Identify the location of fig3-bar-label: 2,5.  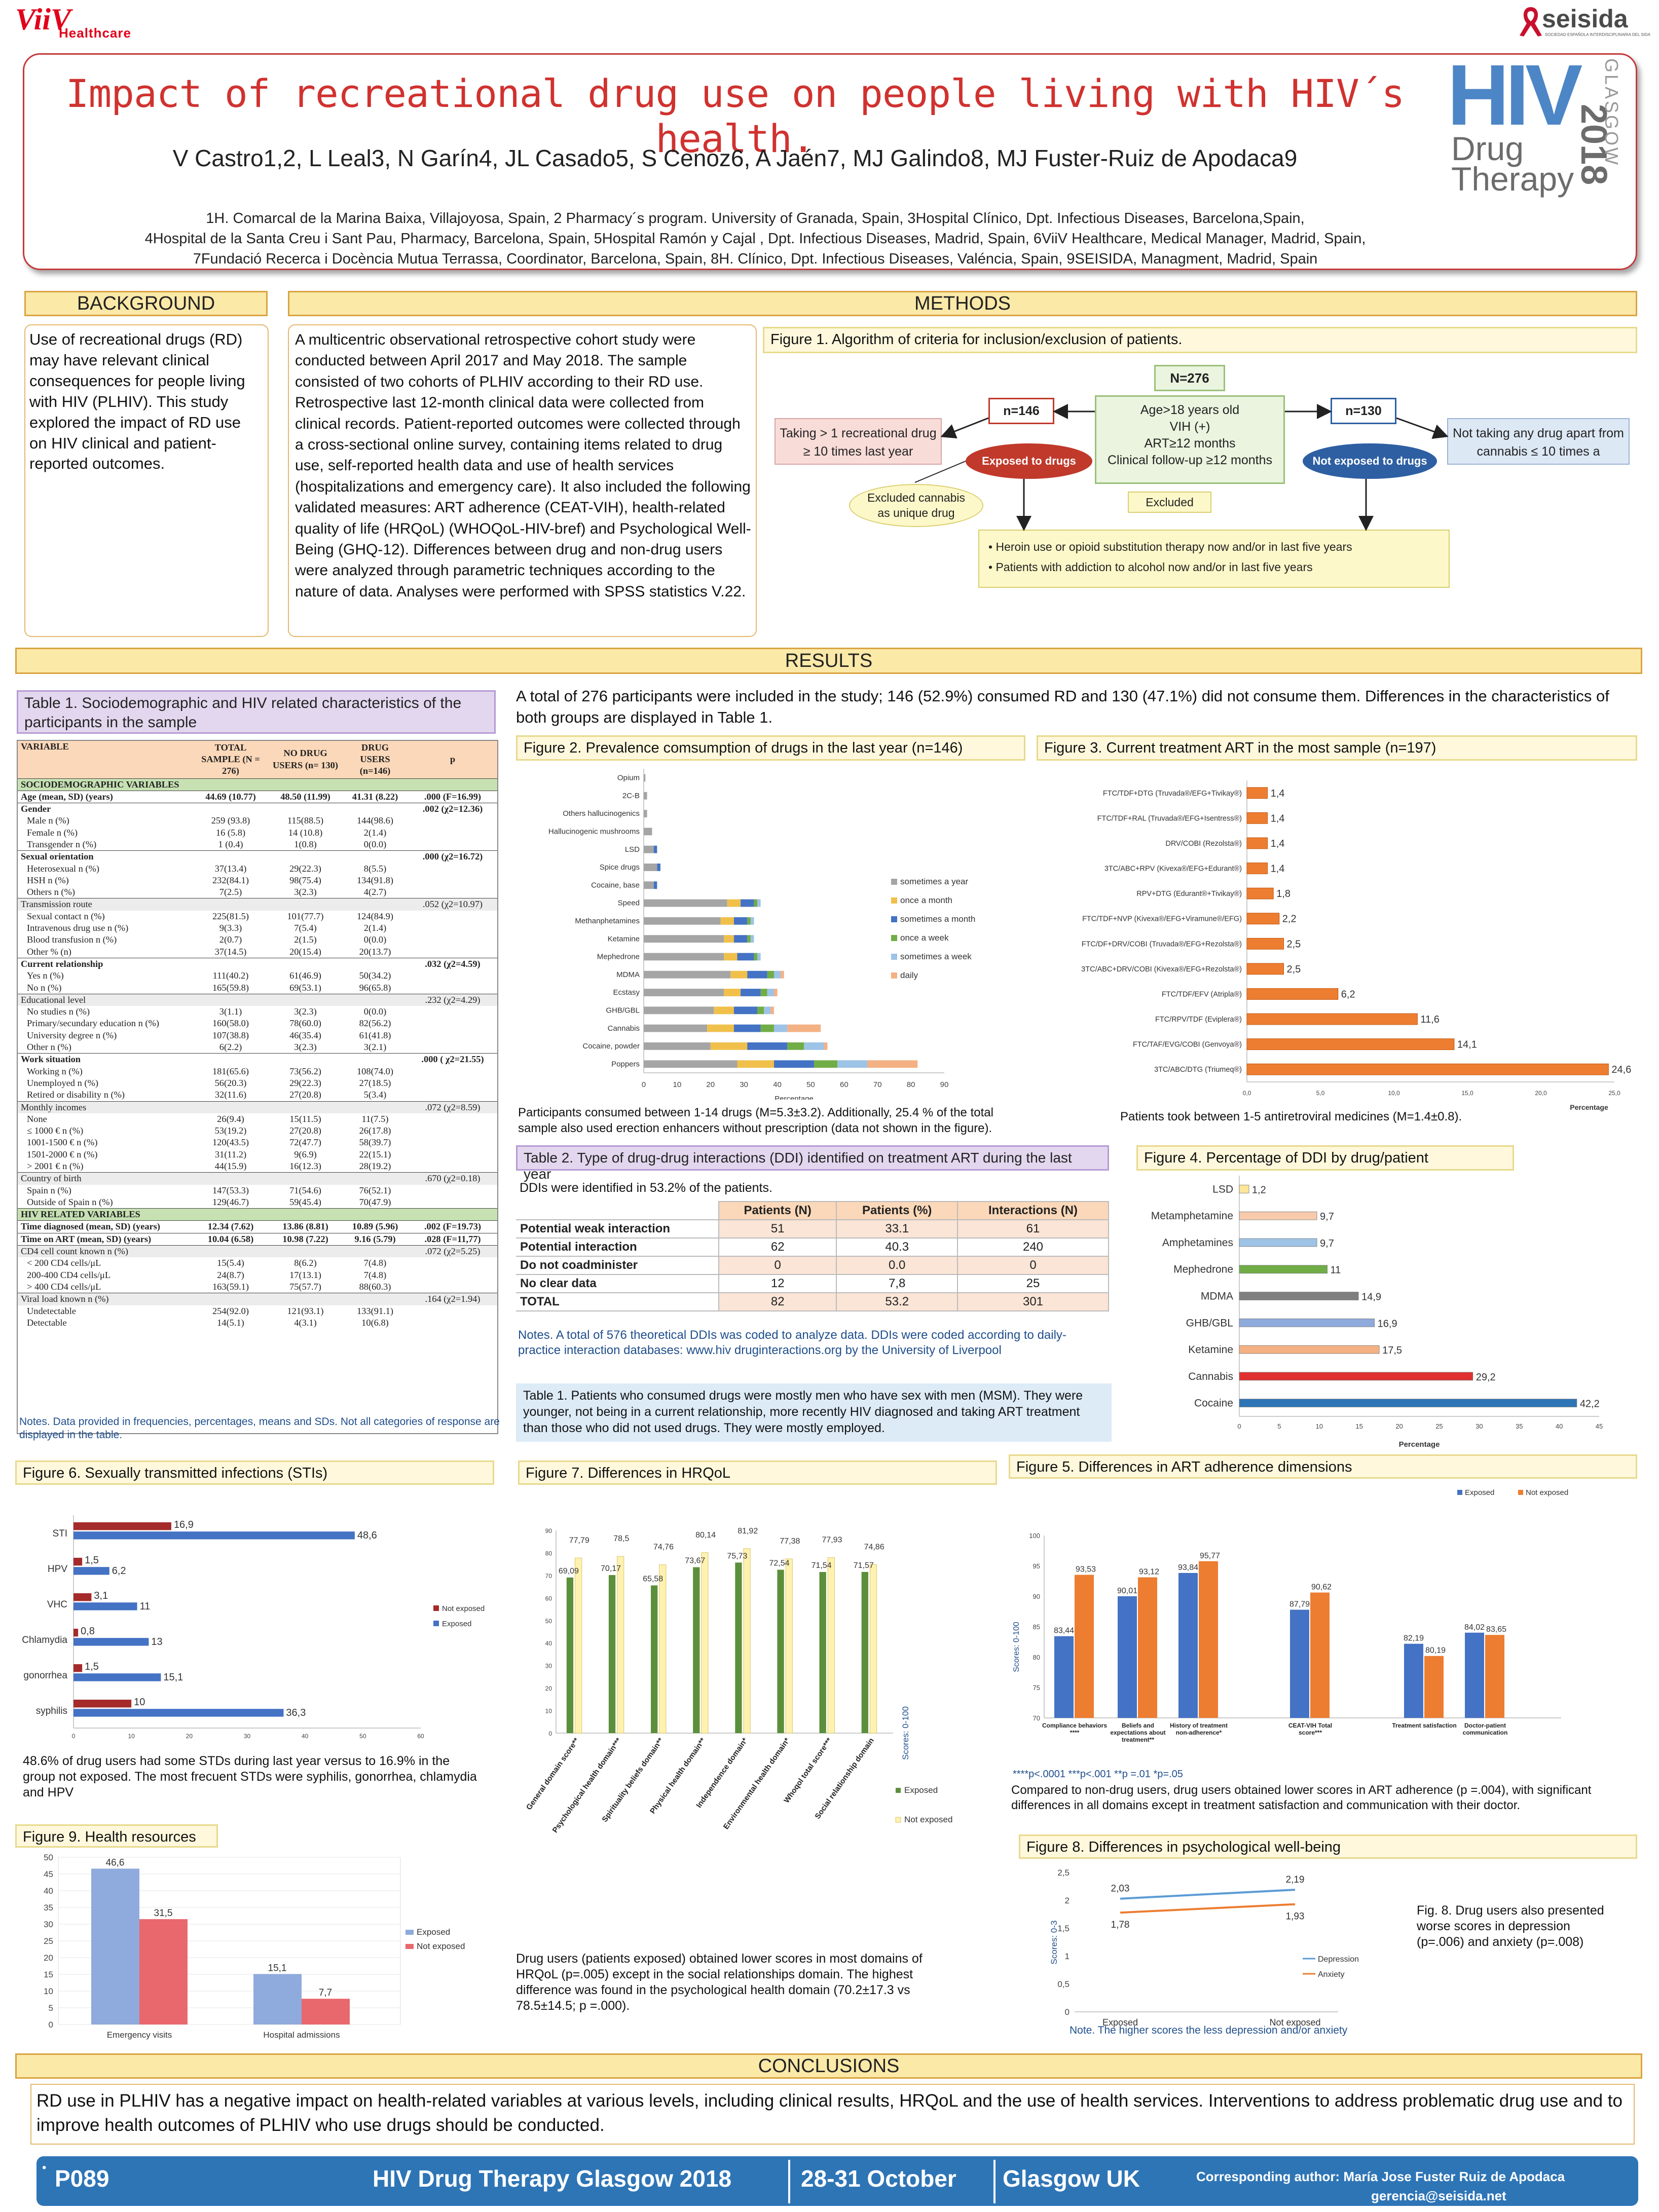
(1294, 969).